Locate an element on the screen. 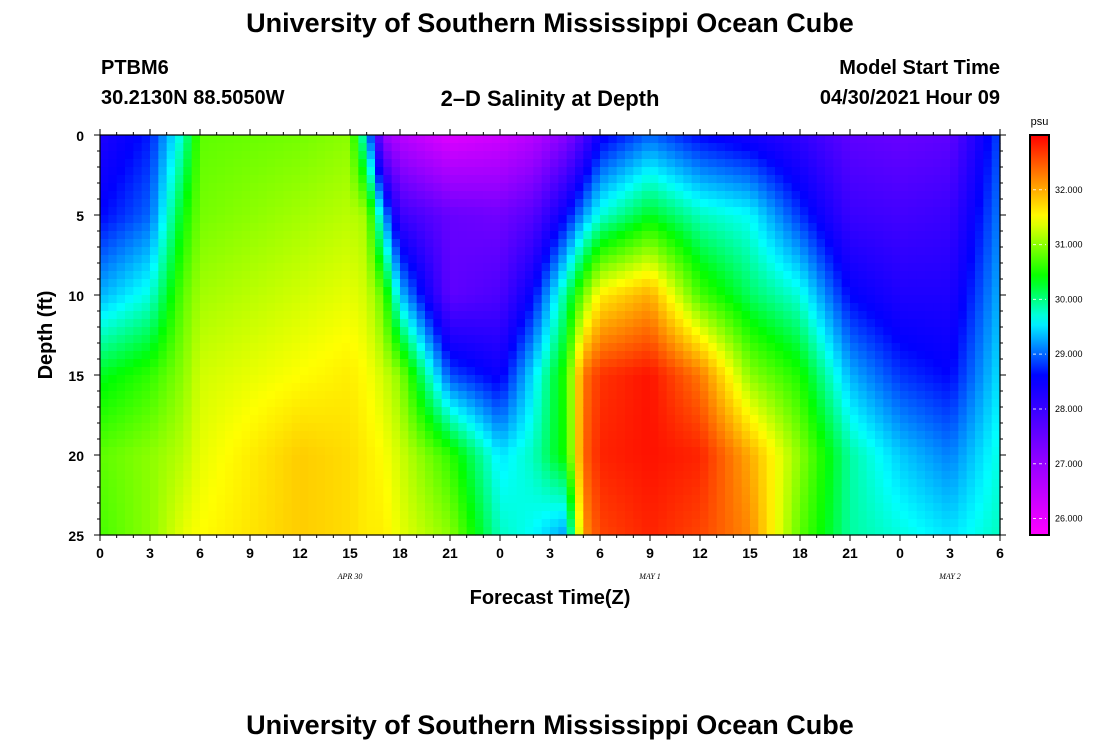 The height and width of the screenshot is (750, 1100). station-id: PTBM6 is located at coordinates (135, 68).